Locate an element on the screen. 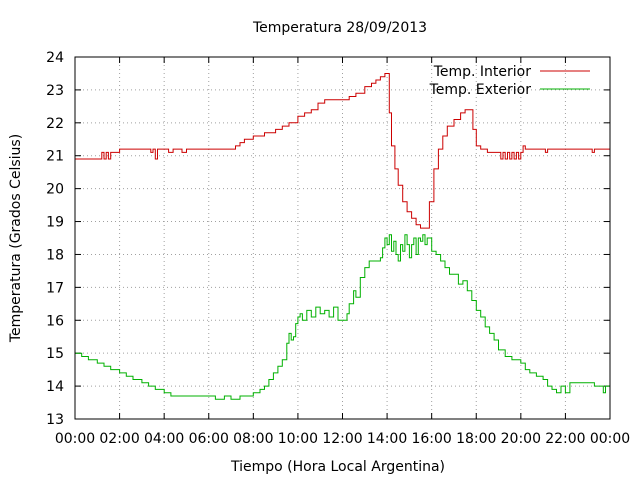 The height and width of the screenshot is (480, 640). x-tick-label: 20:00 is located at coordinates (521, 439).